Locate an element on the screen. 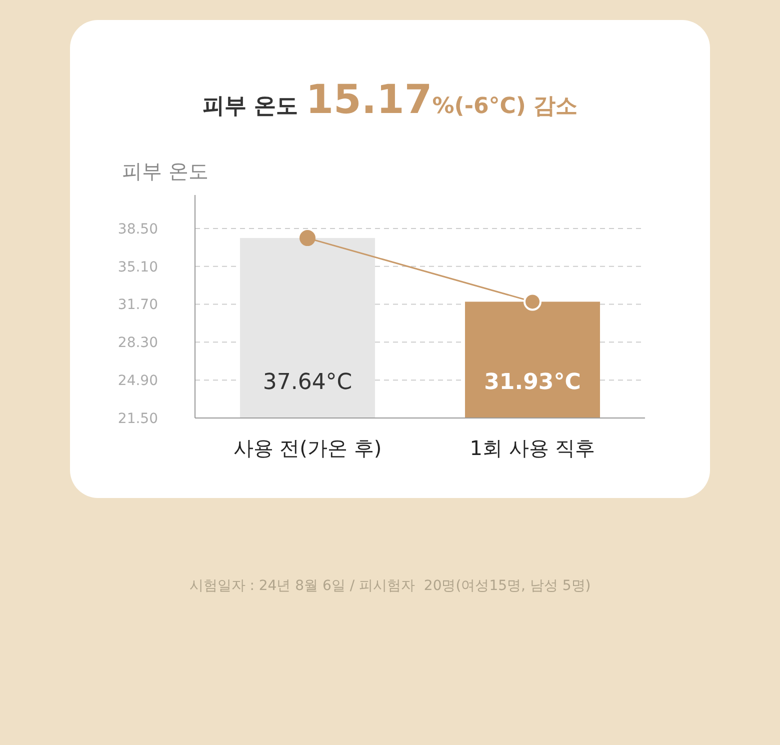 This screenshot has height=745, width=780. y-tick-label: 31.70 is located at coordinates (138, 305).